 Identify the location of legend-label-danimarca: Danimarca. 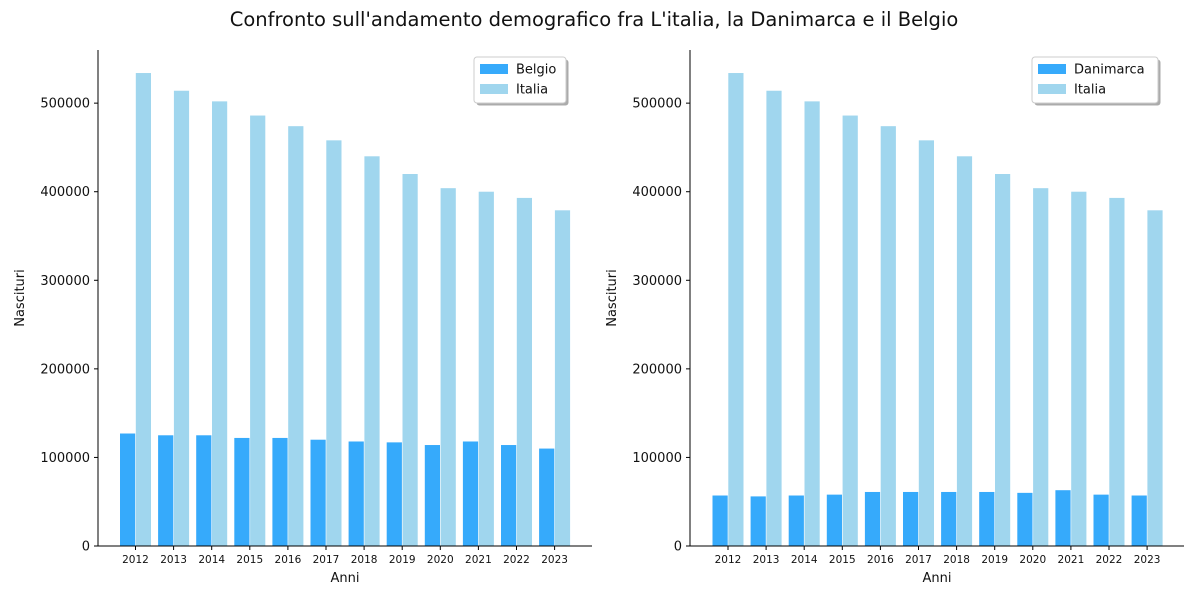
(1109, 70).